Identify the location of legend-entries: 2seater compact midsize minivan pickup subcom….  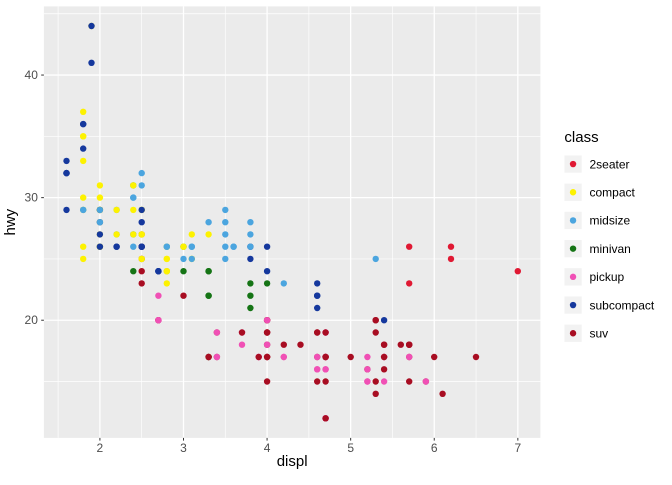
(609, 248).